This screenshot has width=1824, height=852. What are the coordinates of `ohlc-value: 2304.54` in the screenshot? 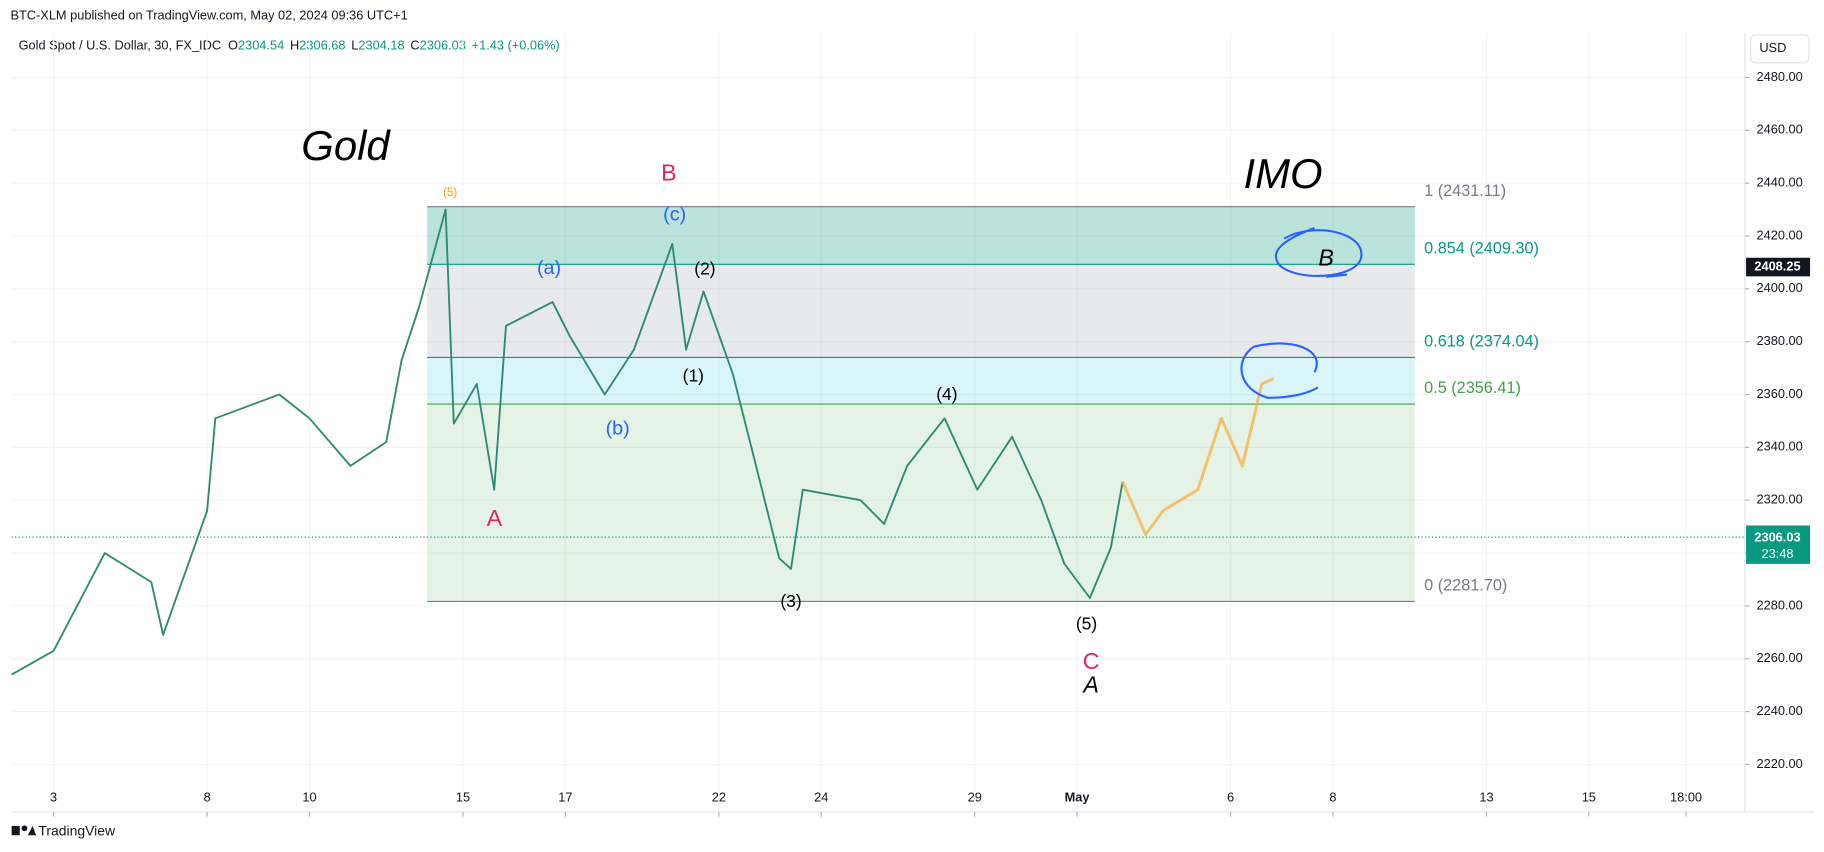 It's located at (261, 45).